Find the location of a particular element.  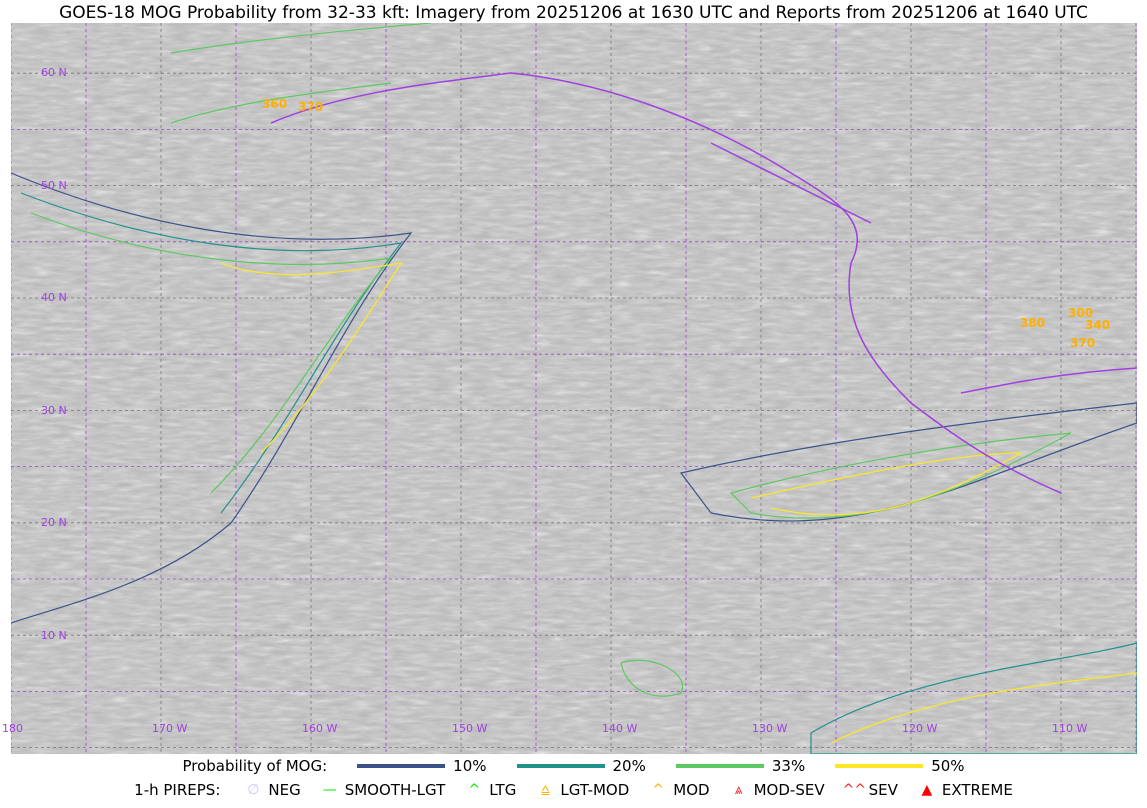

pirep-report-altitude: 380 is located at coordinates (1033, 323).